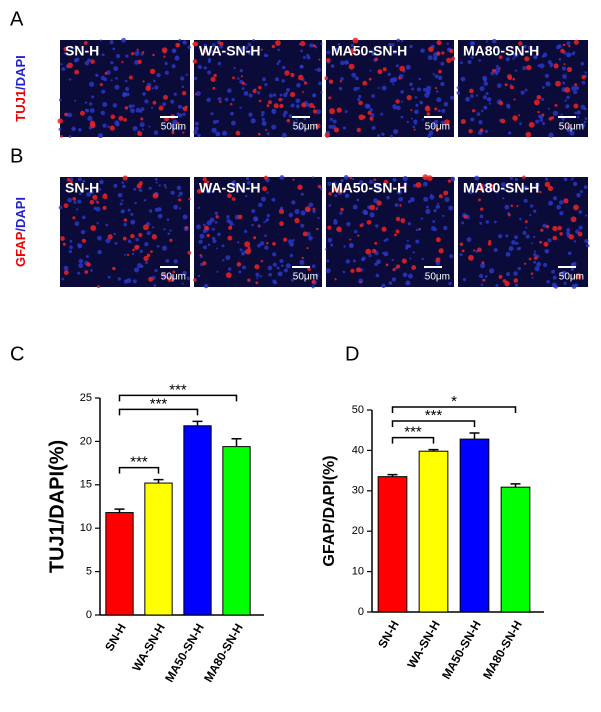 The width and height of the screenshot is (601, 712). I want to click on image-label: MA50-SN-H, so click(369, 50).